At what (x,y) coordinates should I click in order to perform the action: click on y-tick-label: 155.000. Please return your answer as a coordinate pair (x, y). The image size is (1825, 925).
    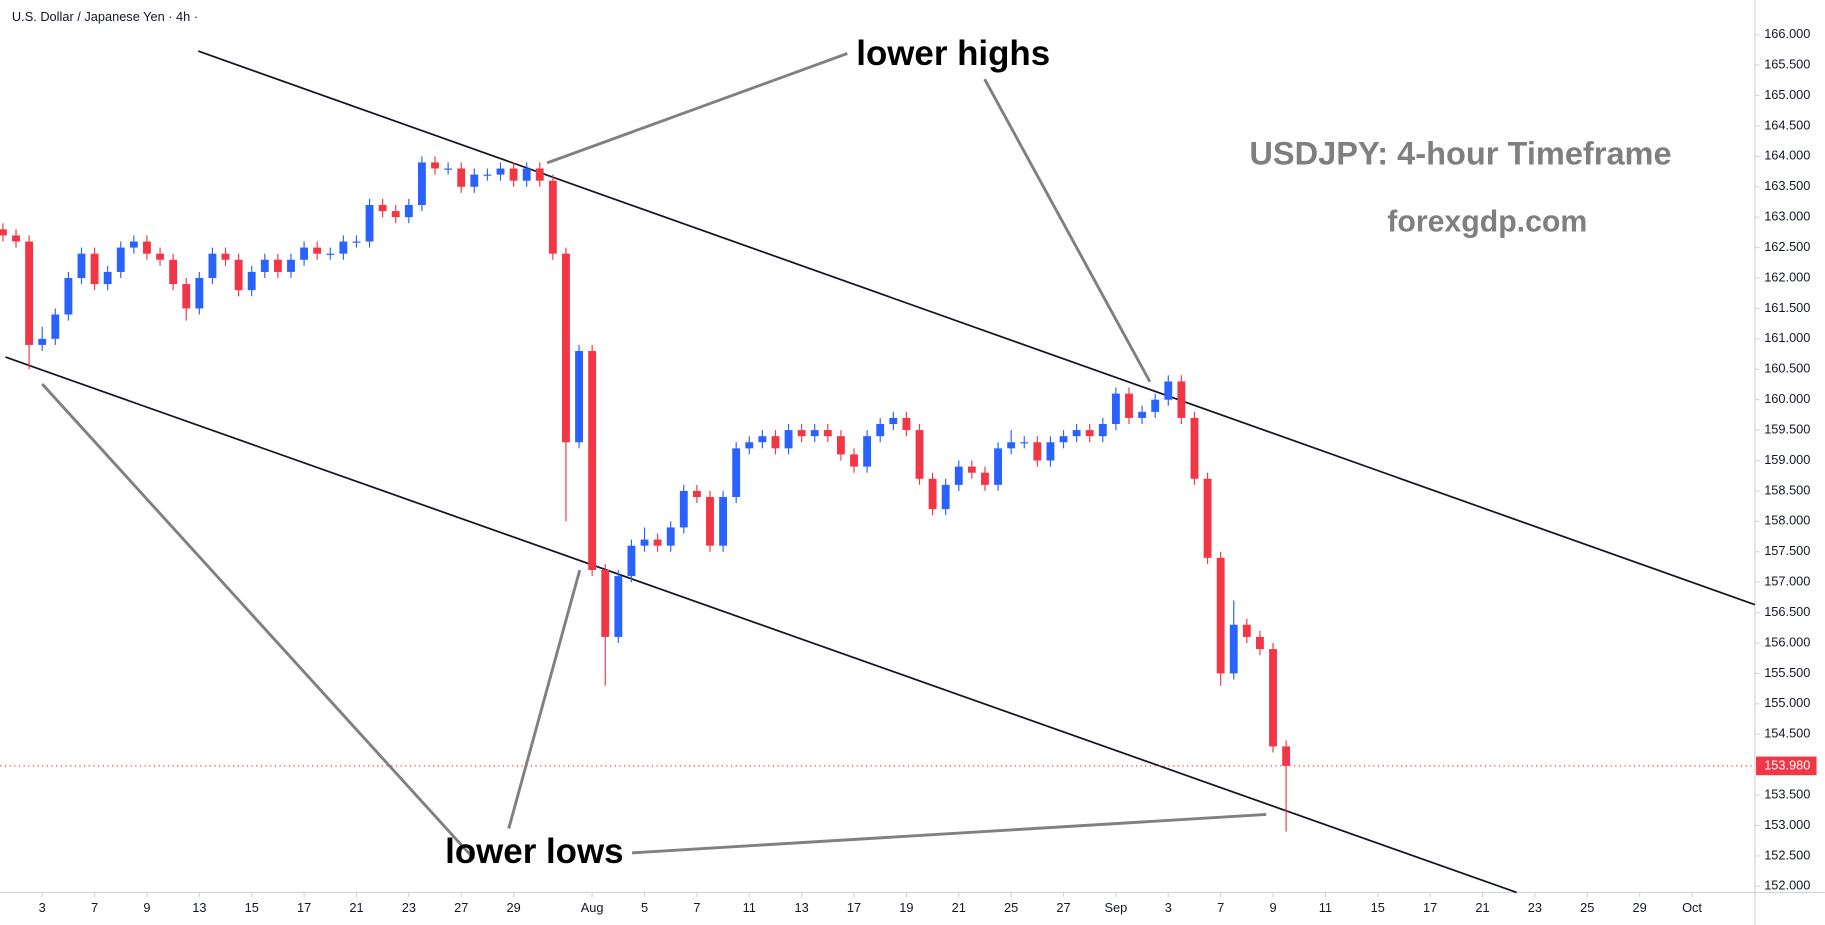
    Looking at the image, I should click on (1787, 702).